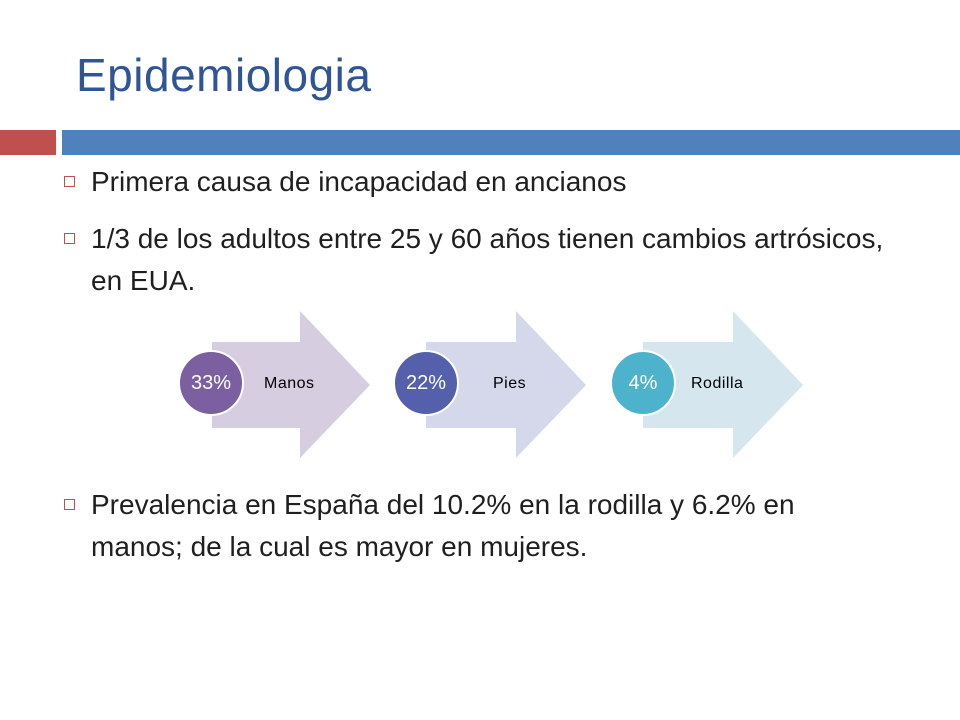  I want to click on arrow-shape-manos, so click(291, 384).